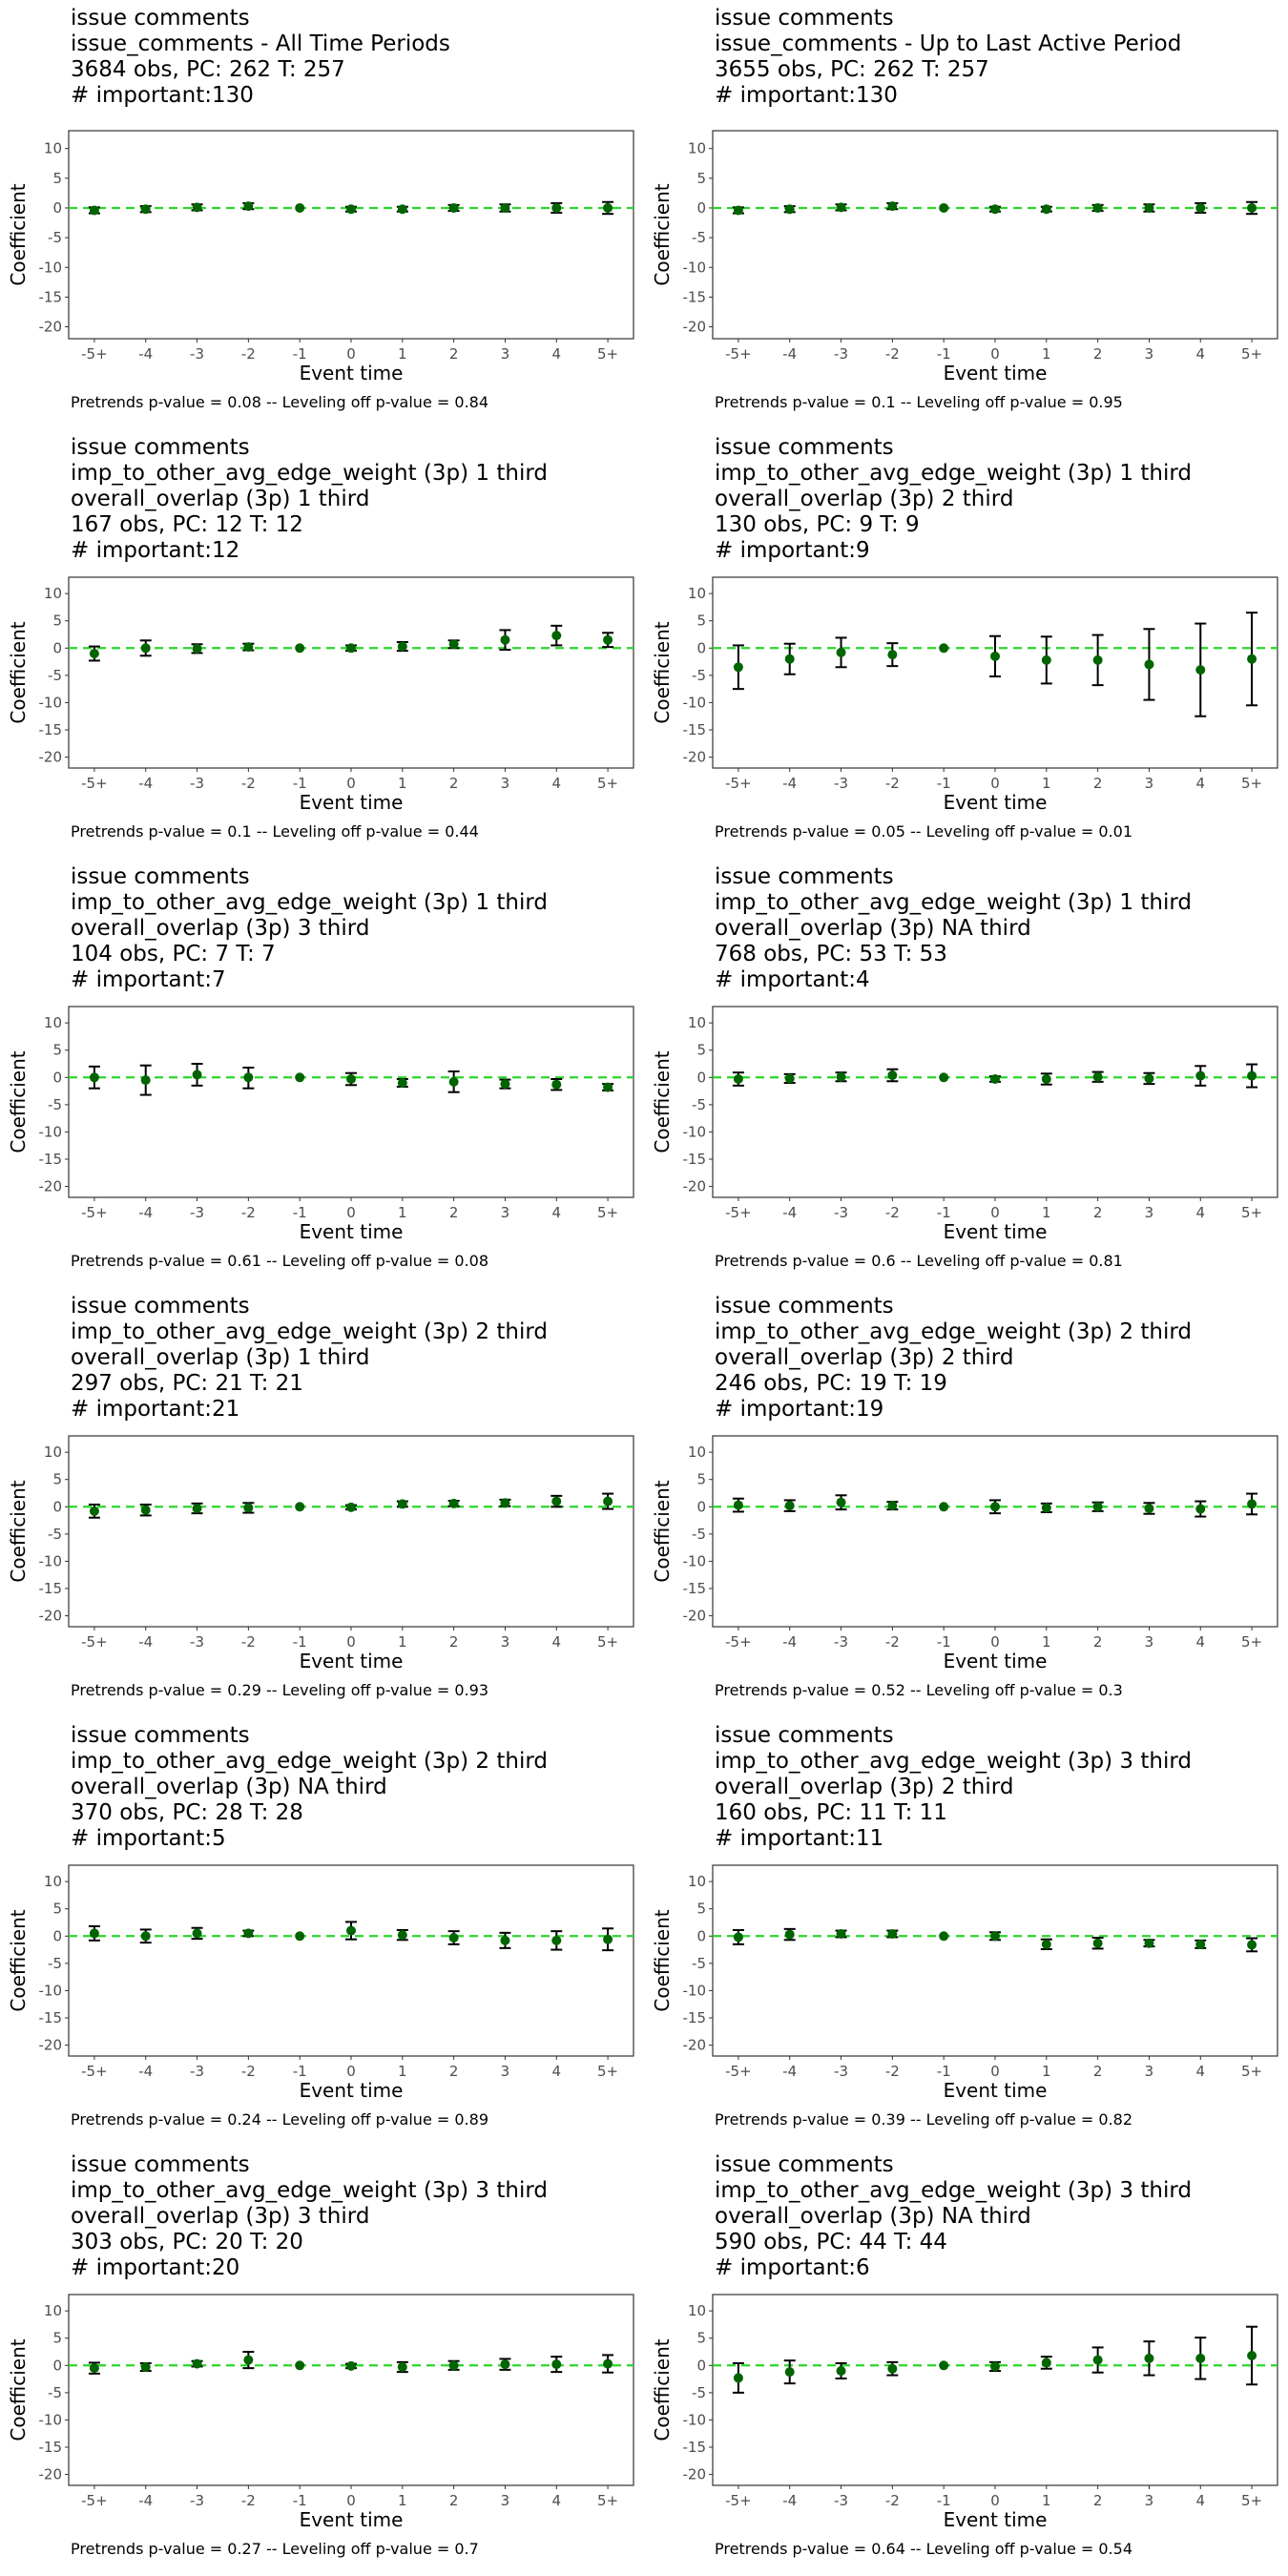 The width and height of the screenshot is (1288, 2576). I want to click on chart-title-line: # important:12, so click(155, 550).